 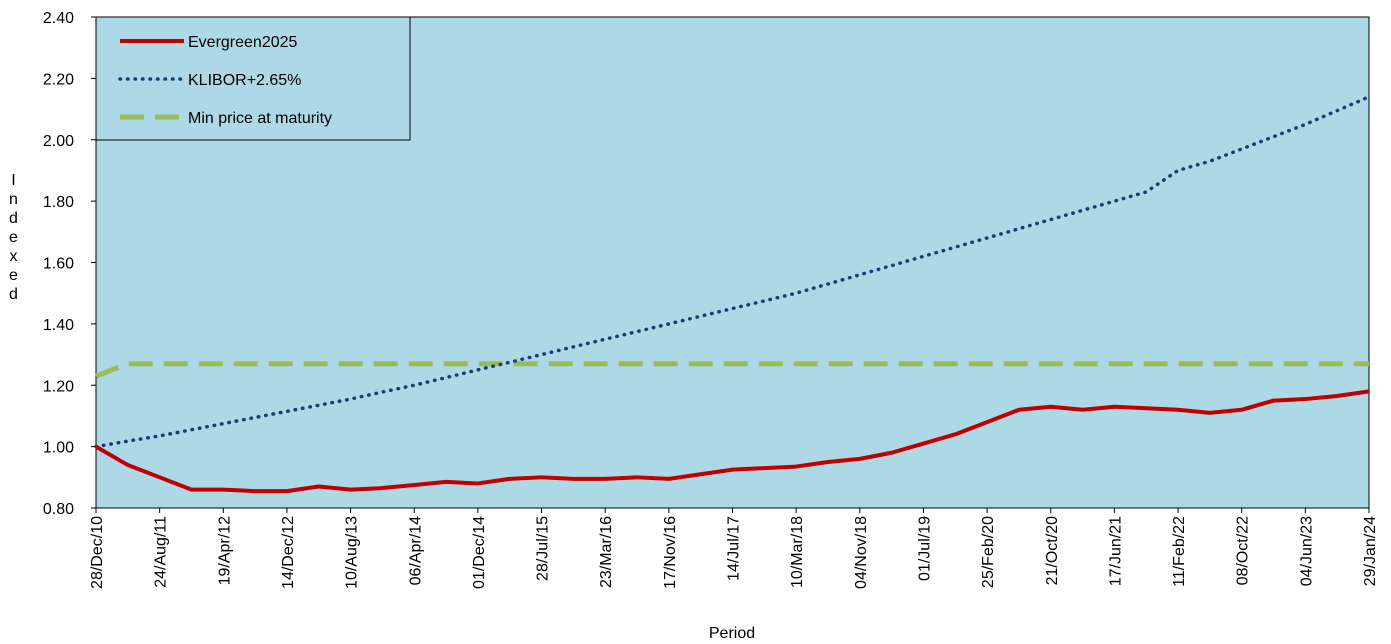 What do you see at coordinates (97, 552) in the screenshot?
I see `x-tick-label: 28/Dec/10` at bounding box center [97, 552].